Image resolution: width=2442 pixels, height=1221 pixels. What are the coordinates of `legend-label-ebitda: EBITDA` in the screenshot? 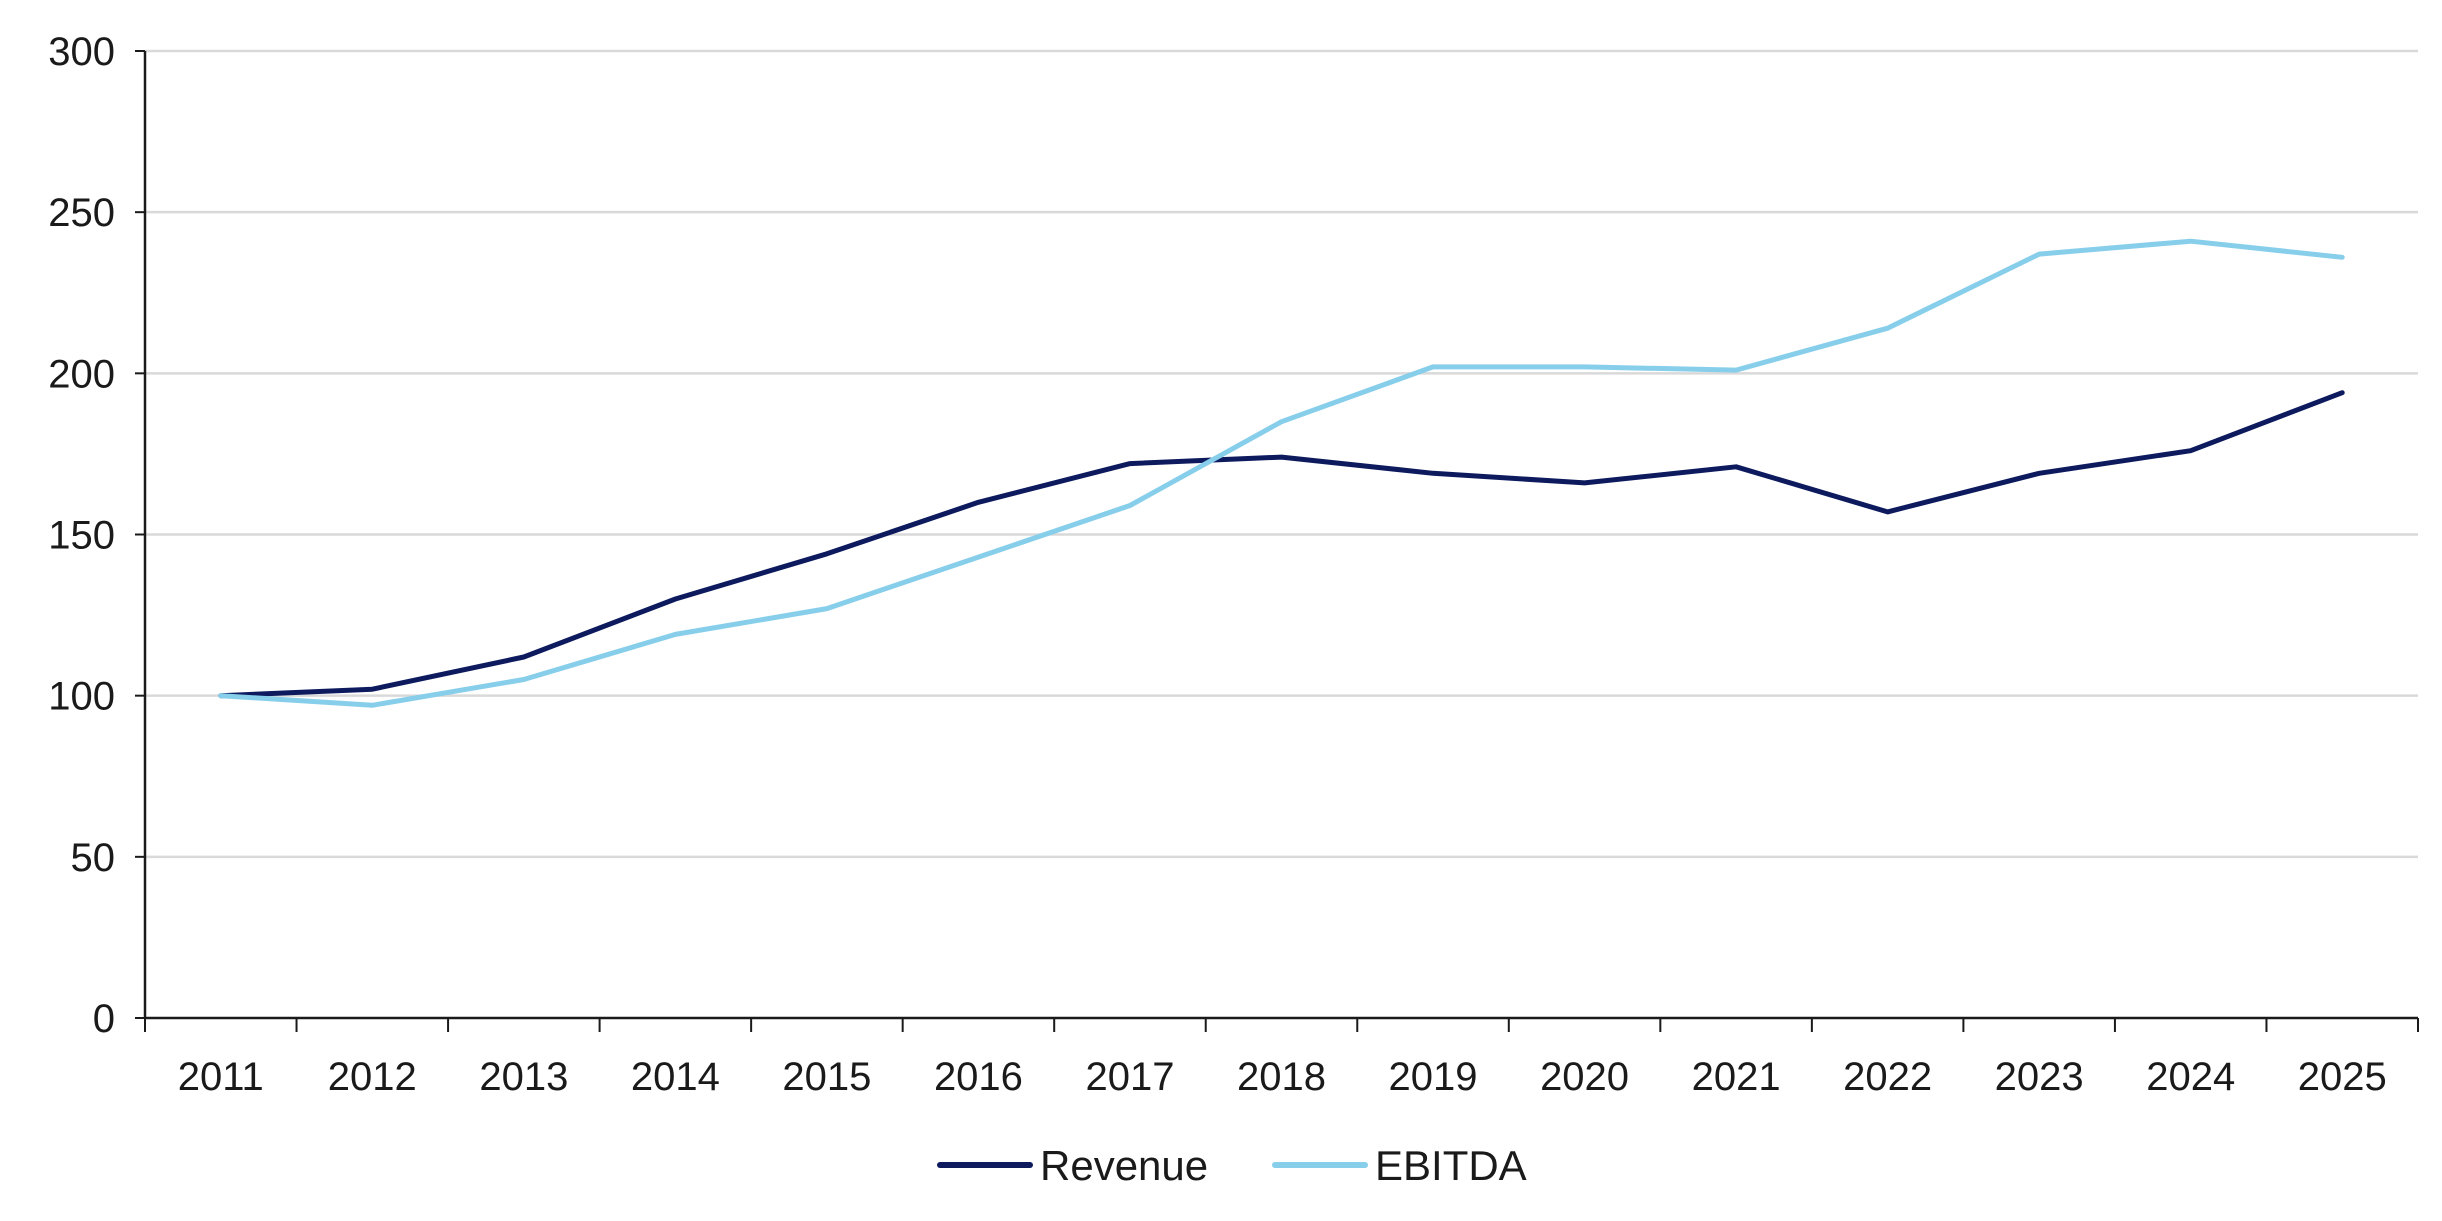 It's located at (1451, 1165).